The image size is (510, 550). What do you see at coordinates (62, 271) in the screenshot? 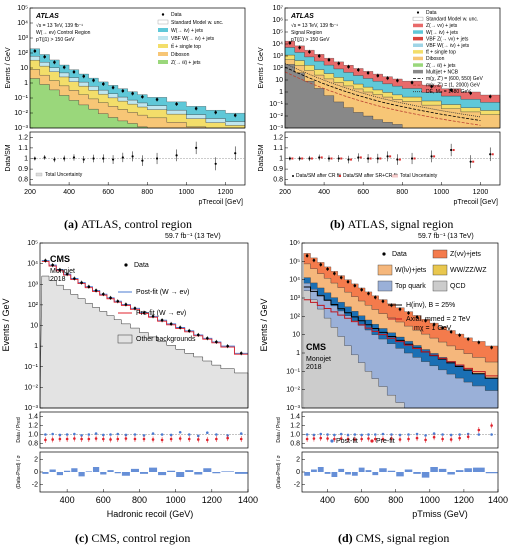
I see `monojet-label: Monojet` at bounding box center [62, 271].